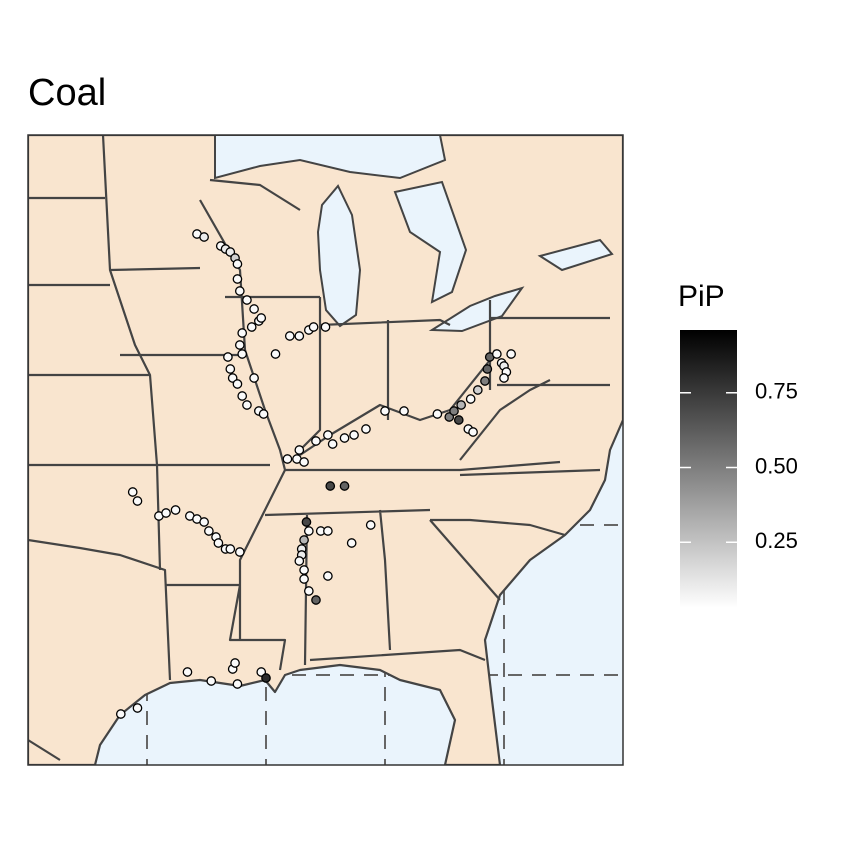  What do you see at coordinates (739, 466) in the screenshot?
I see `colorbar-ticks: 0.25 0.50 0.75` at bounding box center [739, 466].